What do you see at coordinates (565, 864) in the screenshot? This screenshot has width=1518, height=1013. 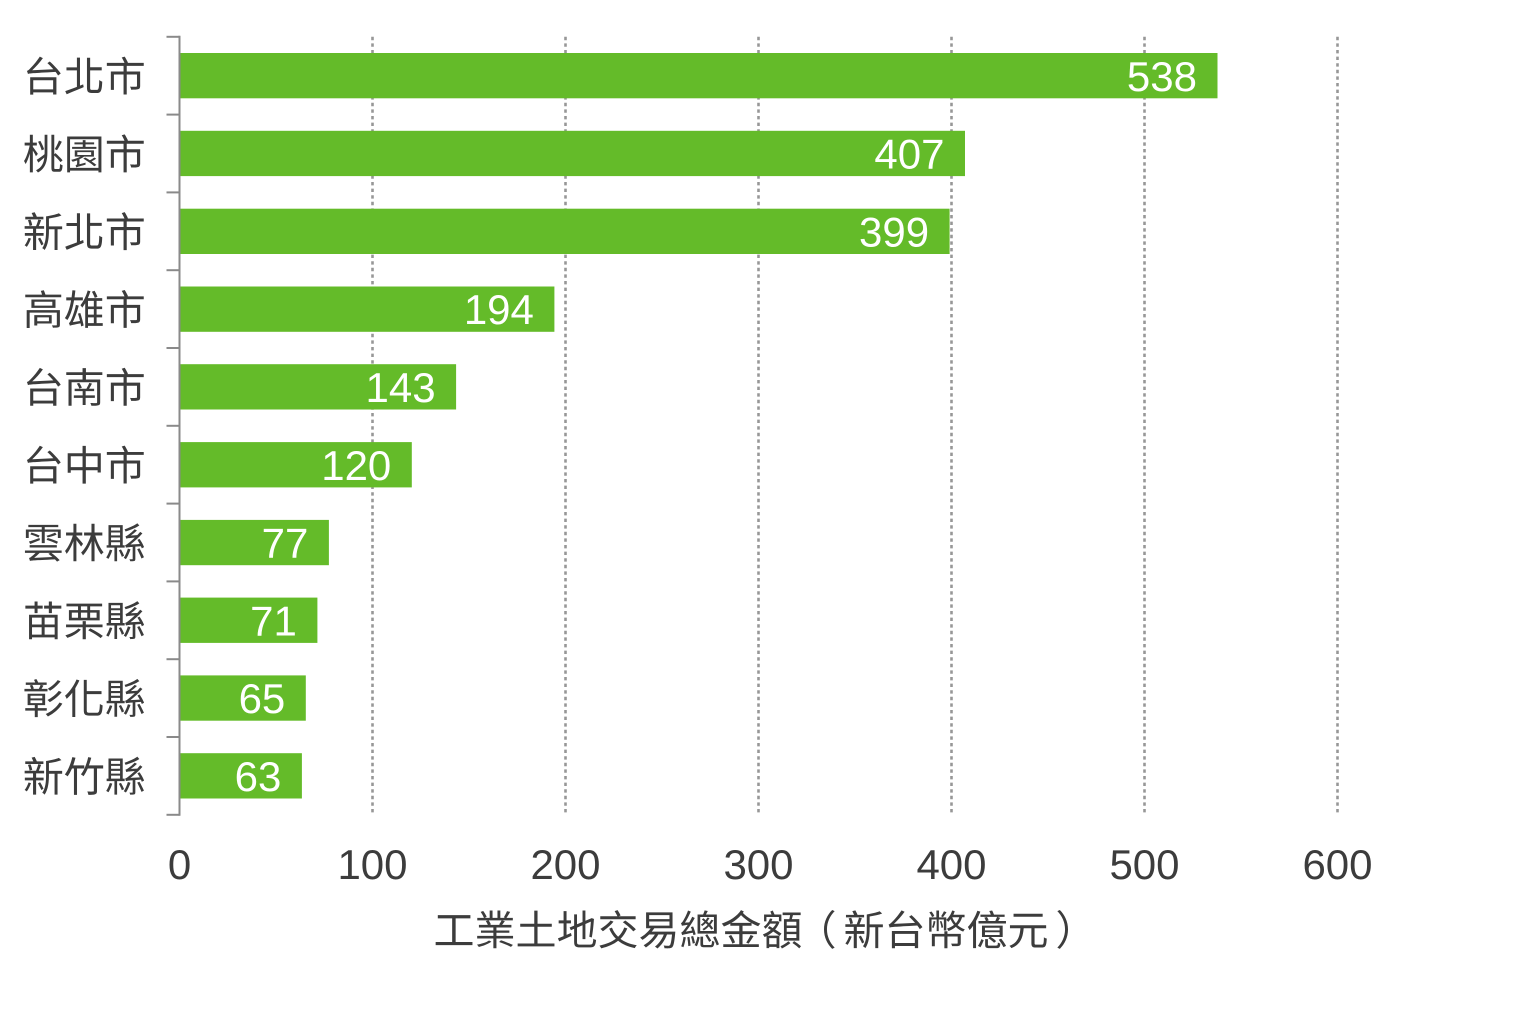 I see `svg-text: 200` at bounding box center [565, 864].